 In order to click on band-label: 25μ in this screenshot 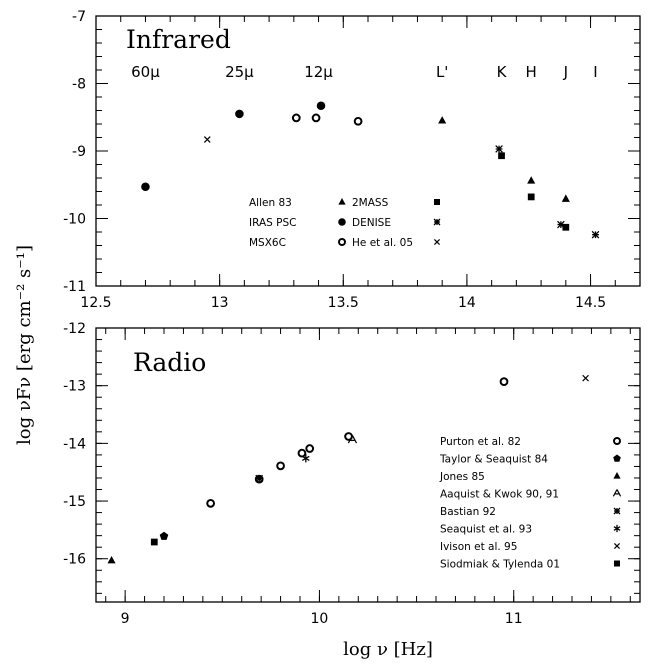, I will do `click(239, 72)`.